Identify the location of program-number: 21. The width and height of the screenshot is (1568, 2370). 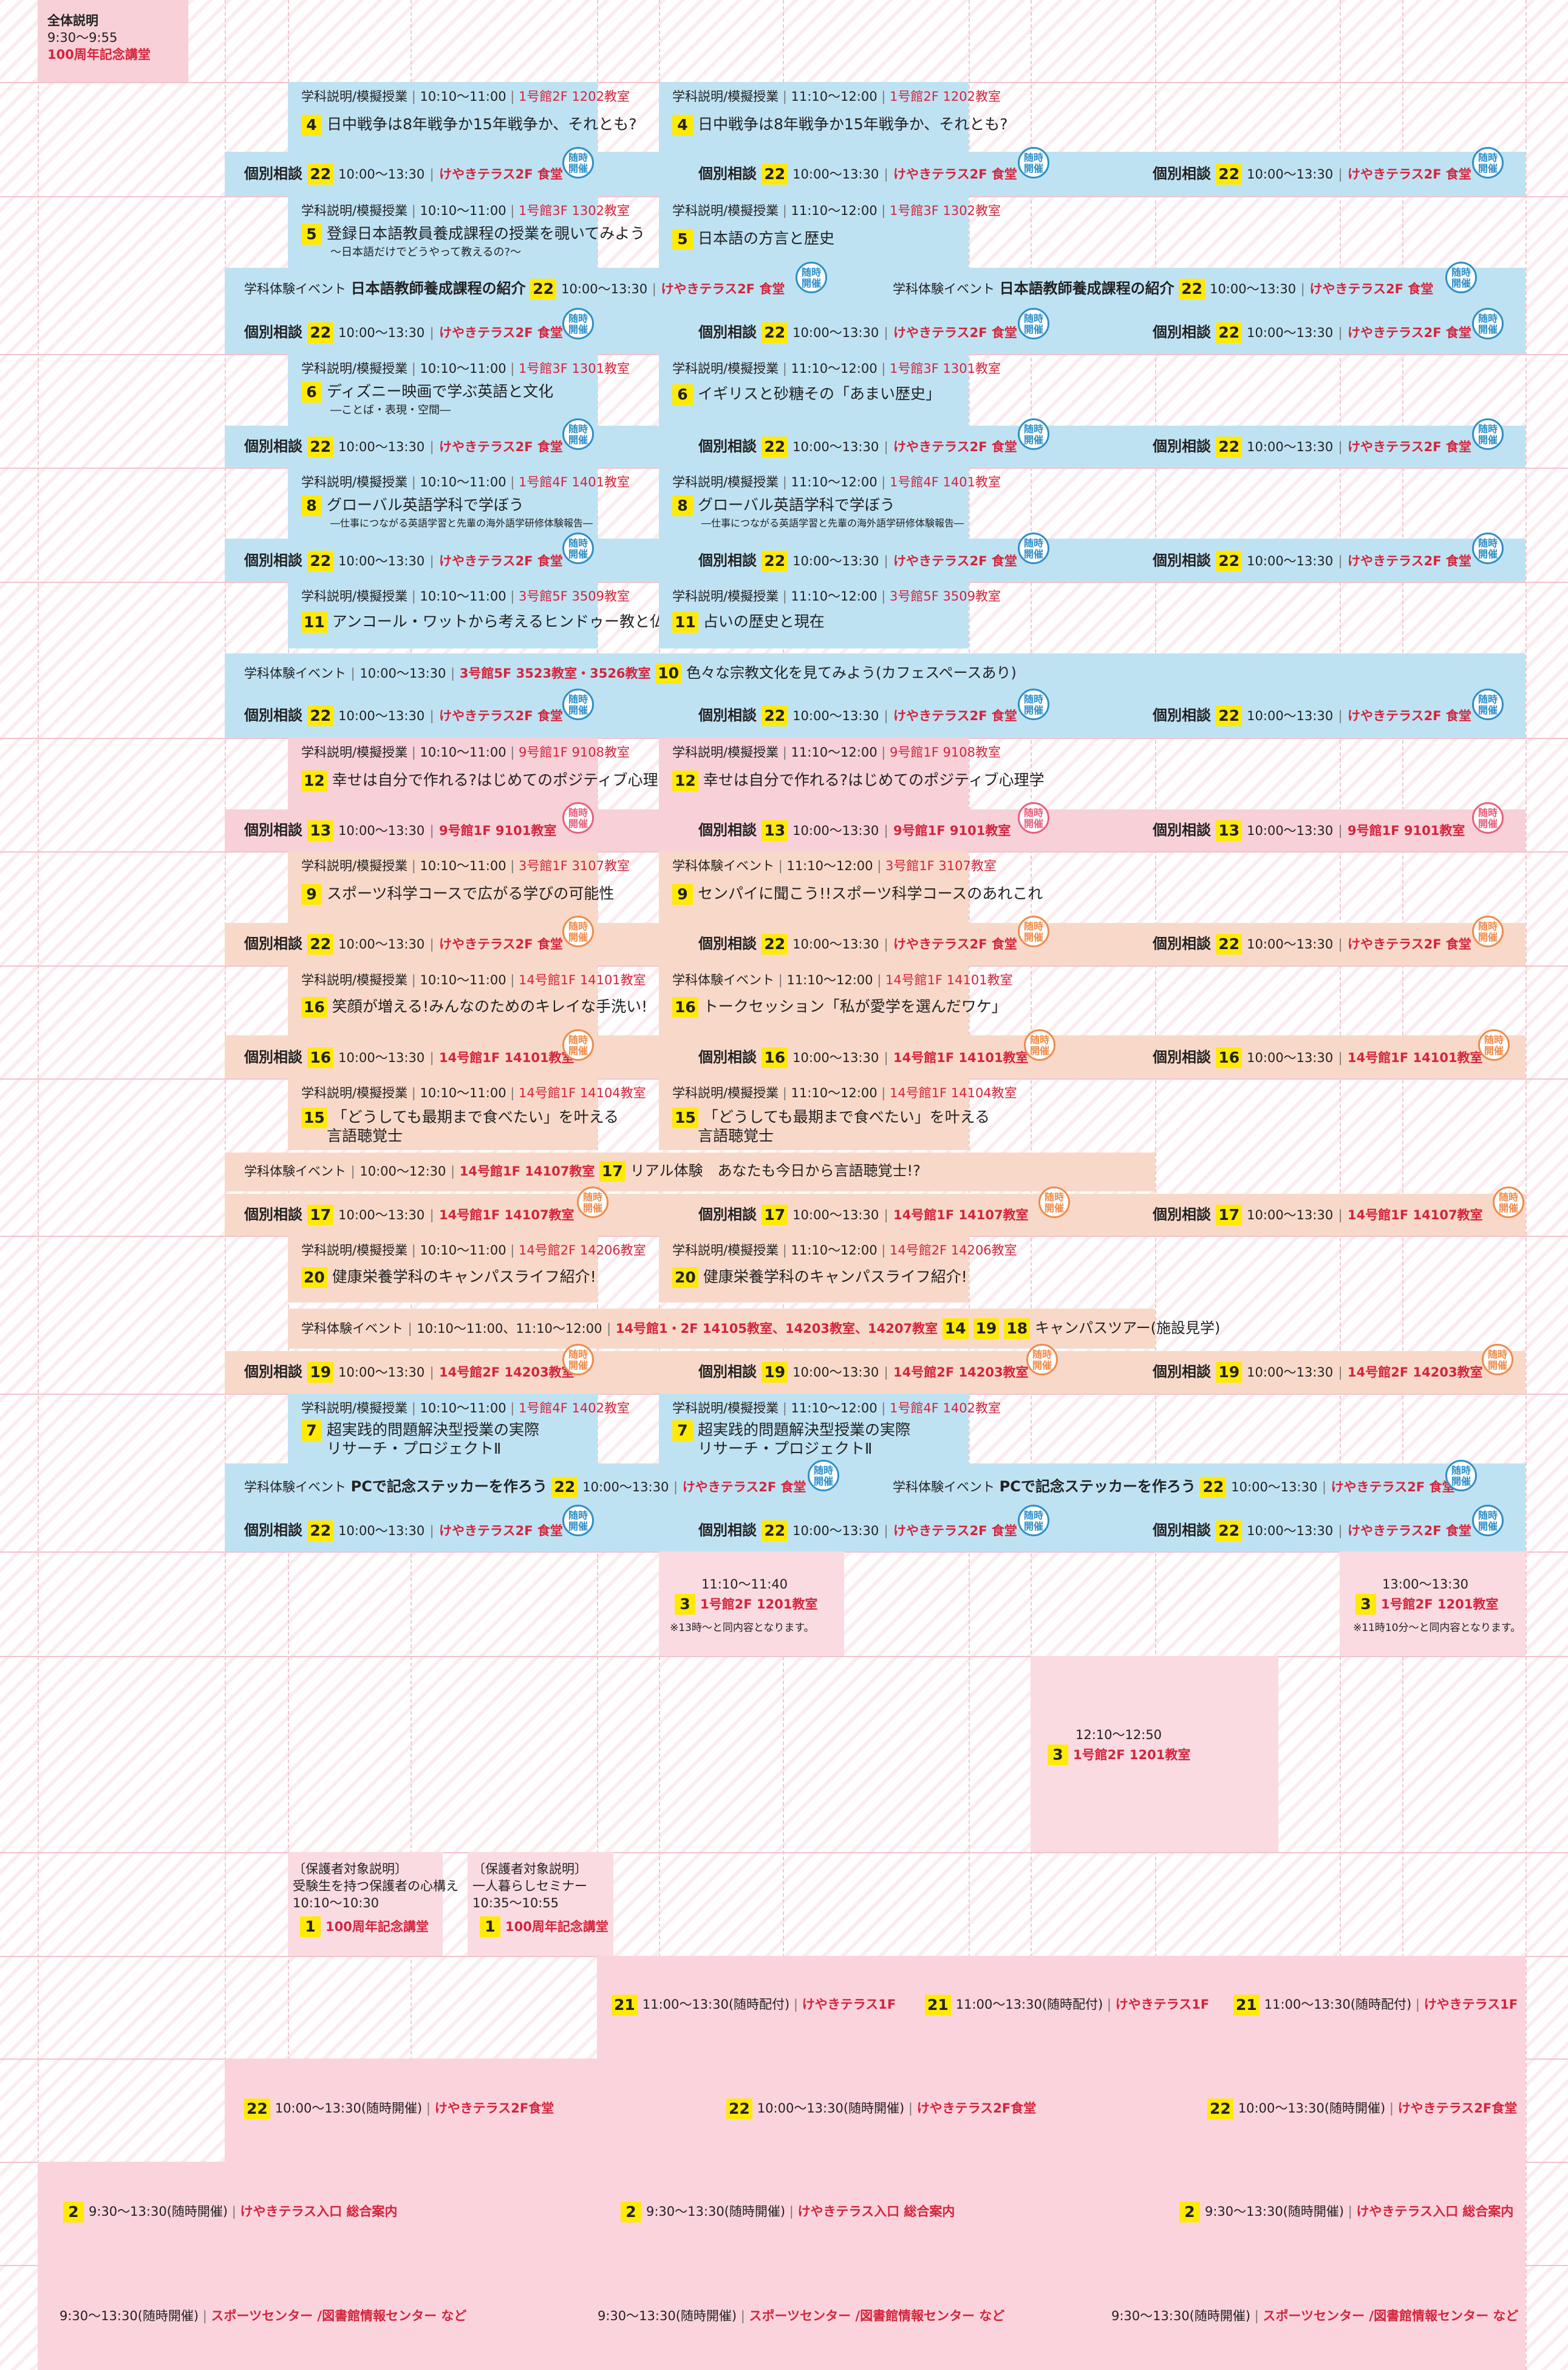
(1246, 2005).